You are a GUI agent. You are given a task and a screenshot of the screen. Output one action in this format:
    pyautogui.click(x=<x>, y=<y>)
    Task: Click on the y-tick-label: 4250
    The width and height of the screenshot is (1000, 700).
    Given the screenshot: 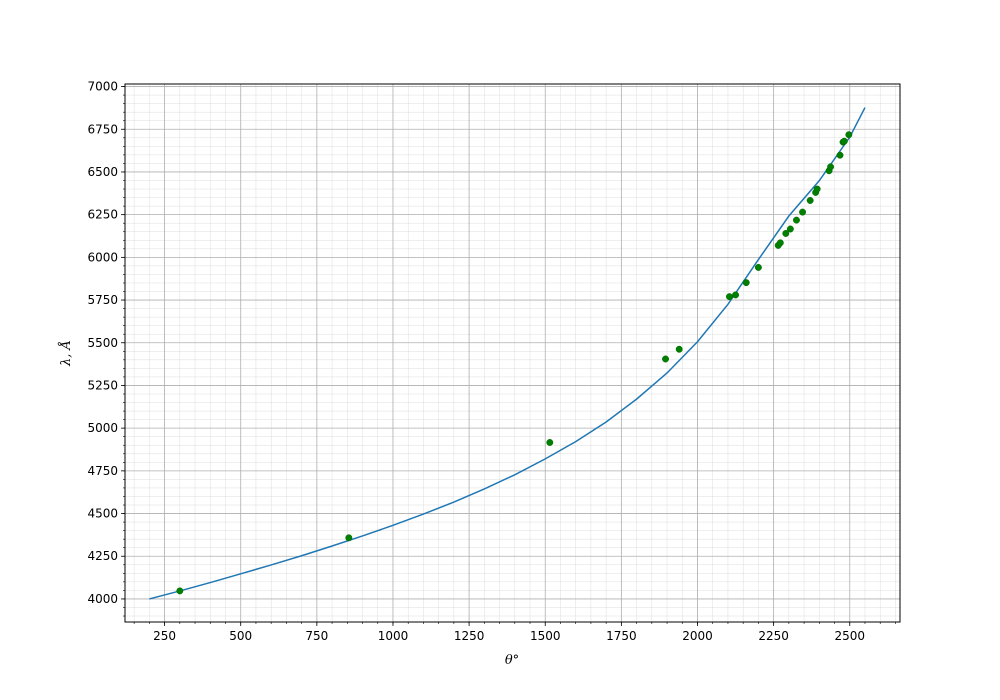 What is the action you would take?
    pyautogui.click(x=102, y=556)
    